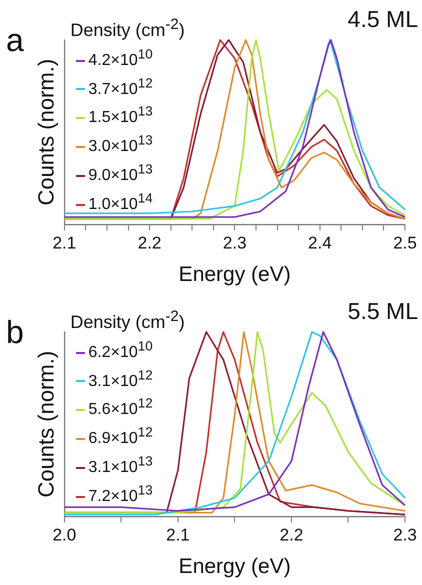 Image resolution: width=422 pixels, height=585 pixels. What do you see at coordinates (120, 493) in the screenshot?
I see `legend-label: 7.2×10$^{13}$` at bounding box center [120, 493].